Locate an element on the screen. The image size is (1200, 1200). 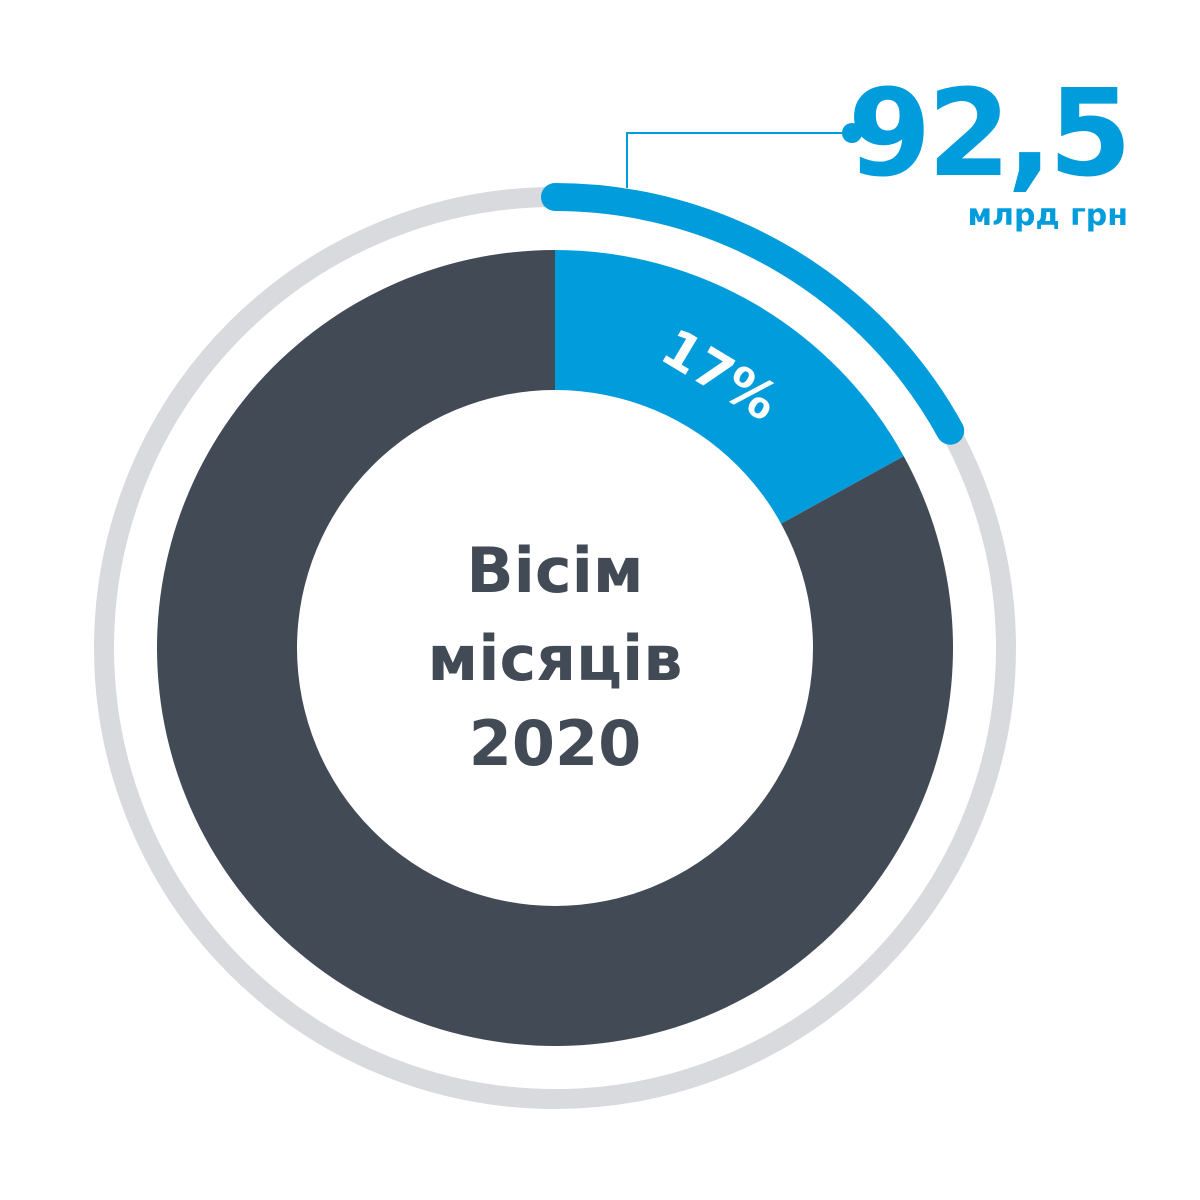
center-label-line3: 2020 is located at coordinates (555, 743).